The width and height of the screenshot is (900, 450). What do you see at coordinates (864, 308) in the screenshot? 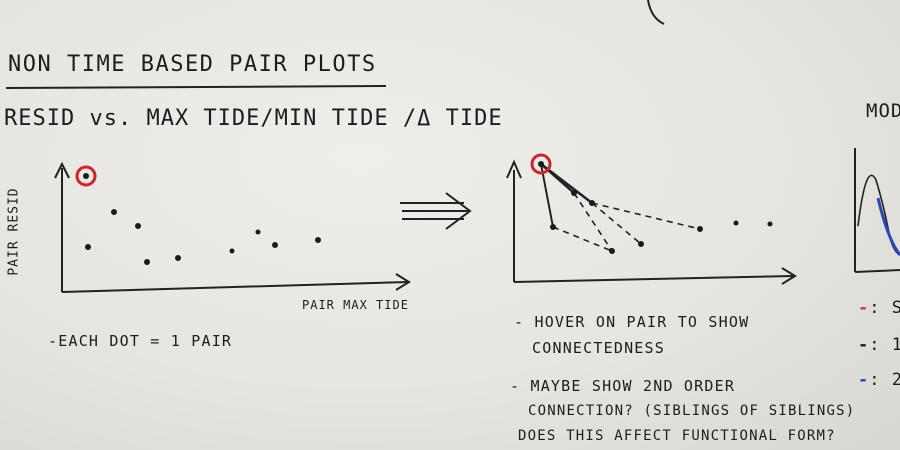
I see `legend-red-mark: -` at bounding box center [864, 308].